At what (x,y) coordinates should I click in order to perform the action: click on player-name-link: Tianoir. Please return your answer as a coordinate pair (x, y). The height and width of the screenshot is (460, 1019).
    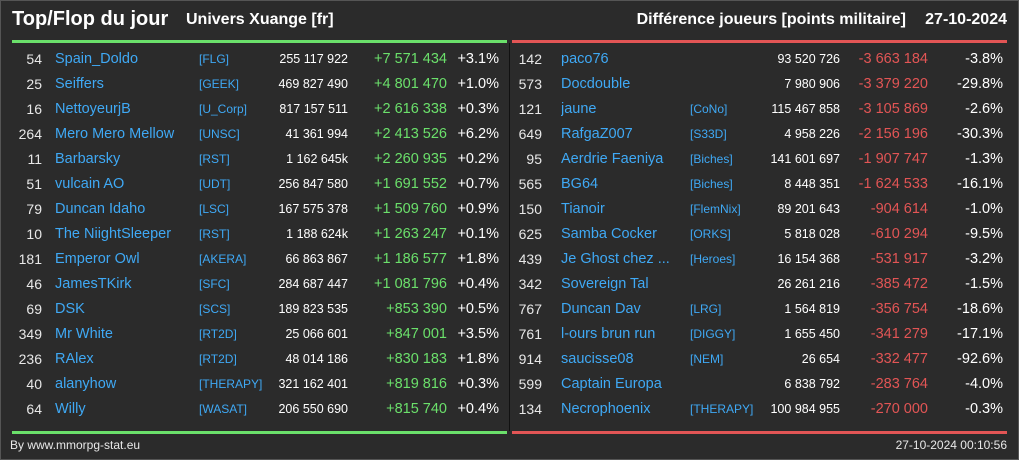
    Looking at the image, I should click on (583, 209).